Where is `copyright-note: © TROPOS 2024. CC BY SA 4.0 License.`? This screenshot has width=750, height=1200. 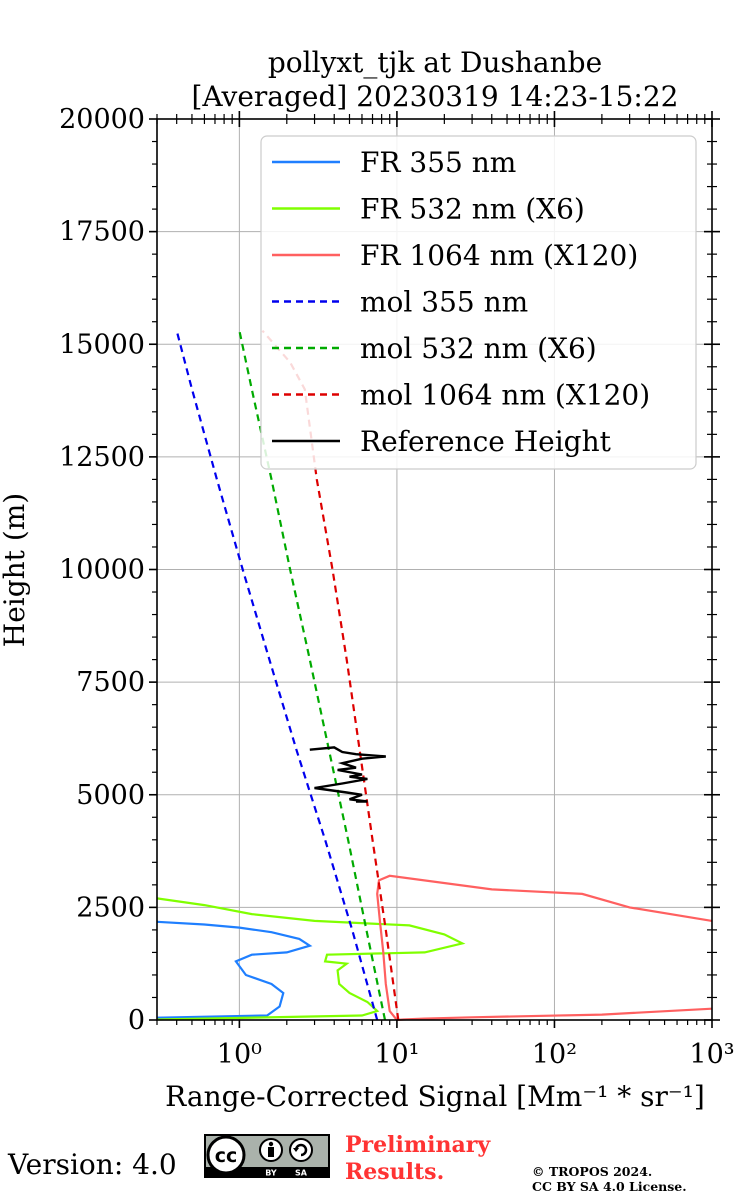 copyright-note: © TROPOS 2024. CC BY SA 4.0 License. is located at coordinates (609, 1179).